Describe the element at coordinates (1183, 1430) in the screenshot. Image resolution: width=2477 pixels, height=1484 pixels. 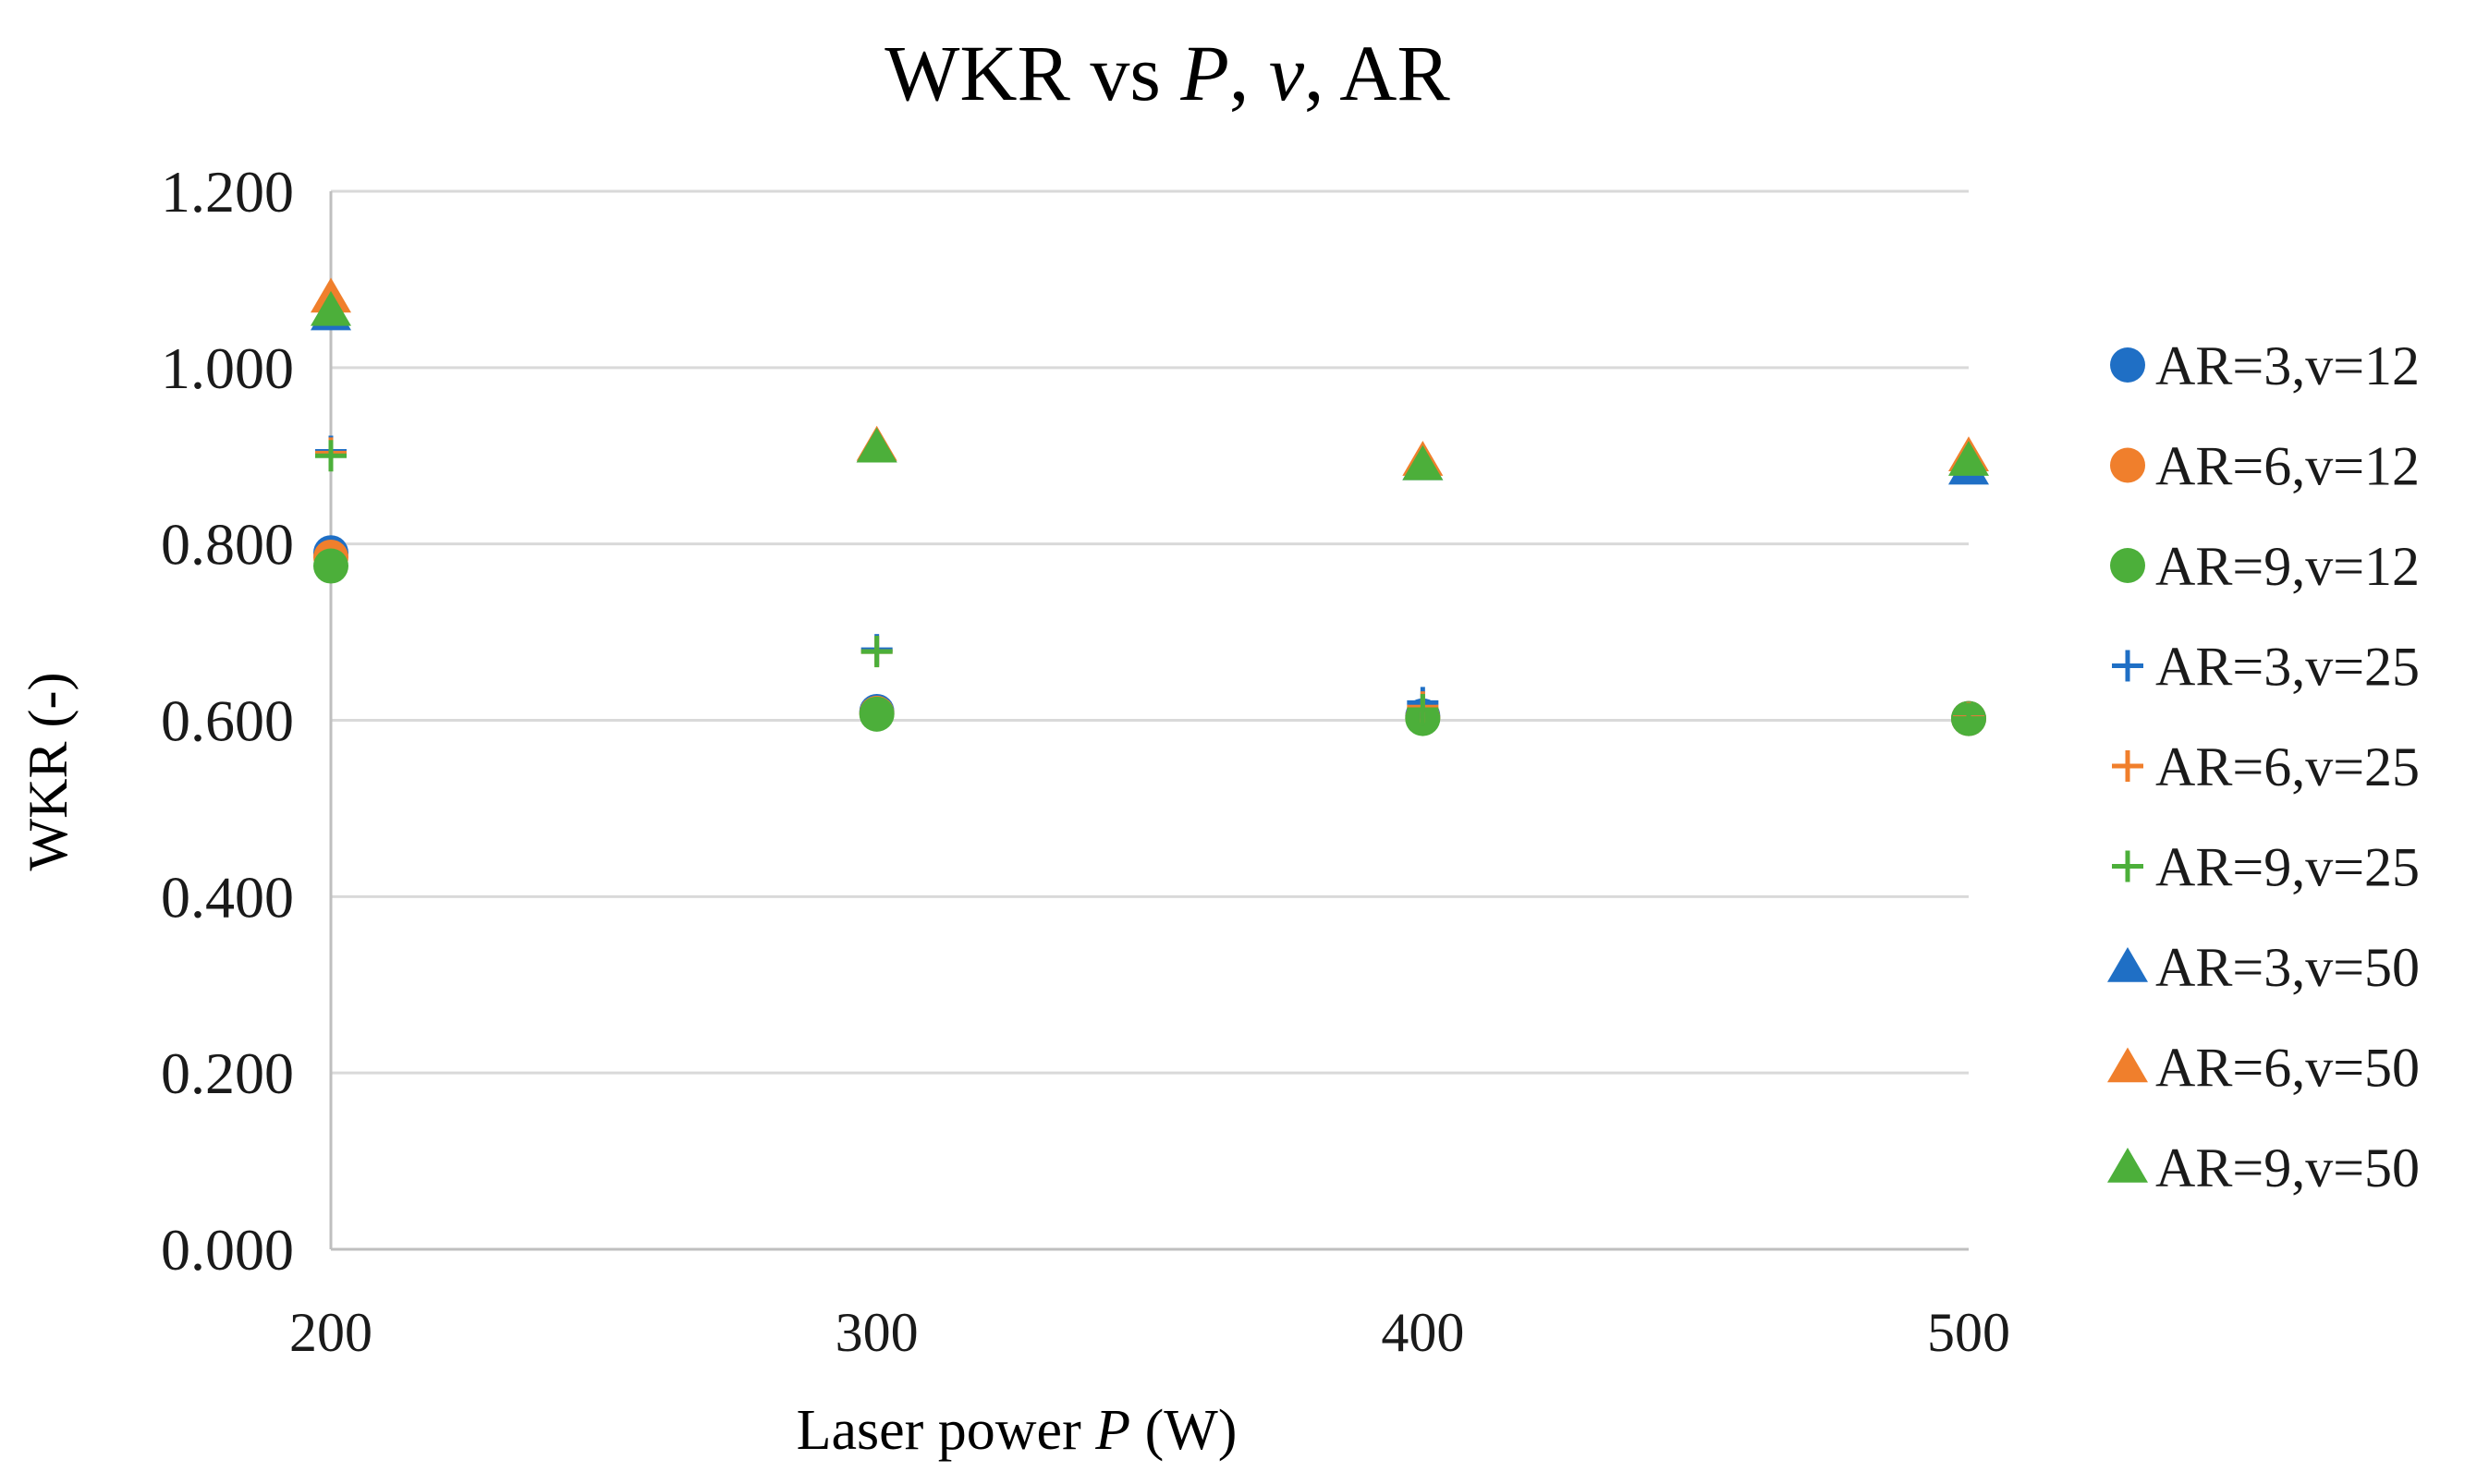
I see `x-label-suffix: (W)` at that location.